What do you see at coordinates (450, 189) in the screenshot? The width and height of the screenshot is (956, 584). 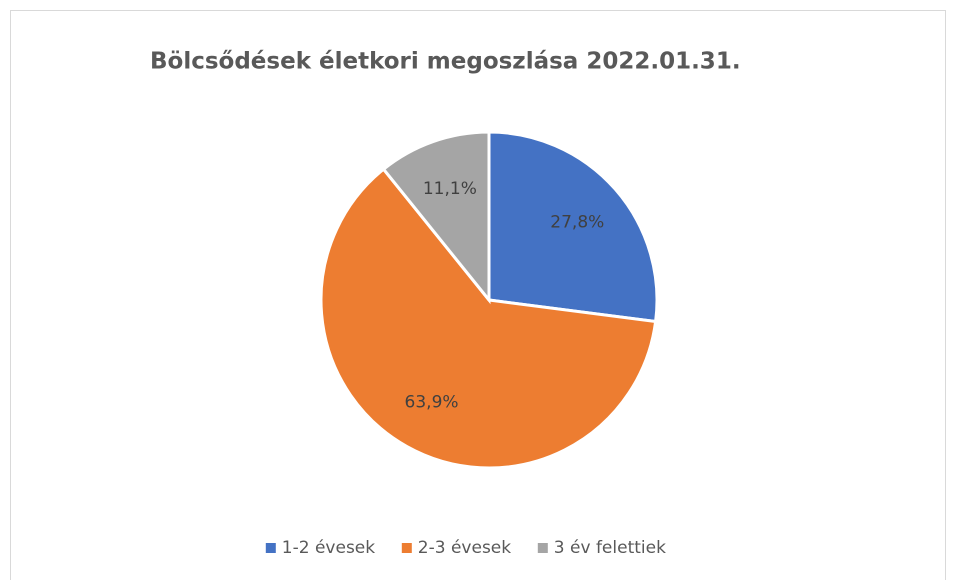 I see `data-label: 11,1%` at bounding box center [450, 189].